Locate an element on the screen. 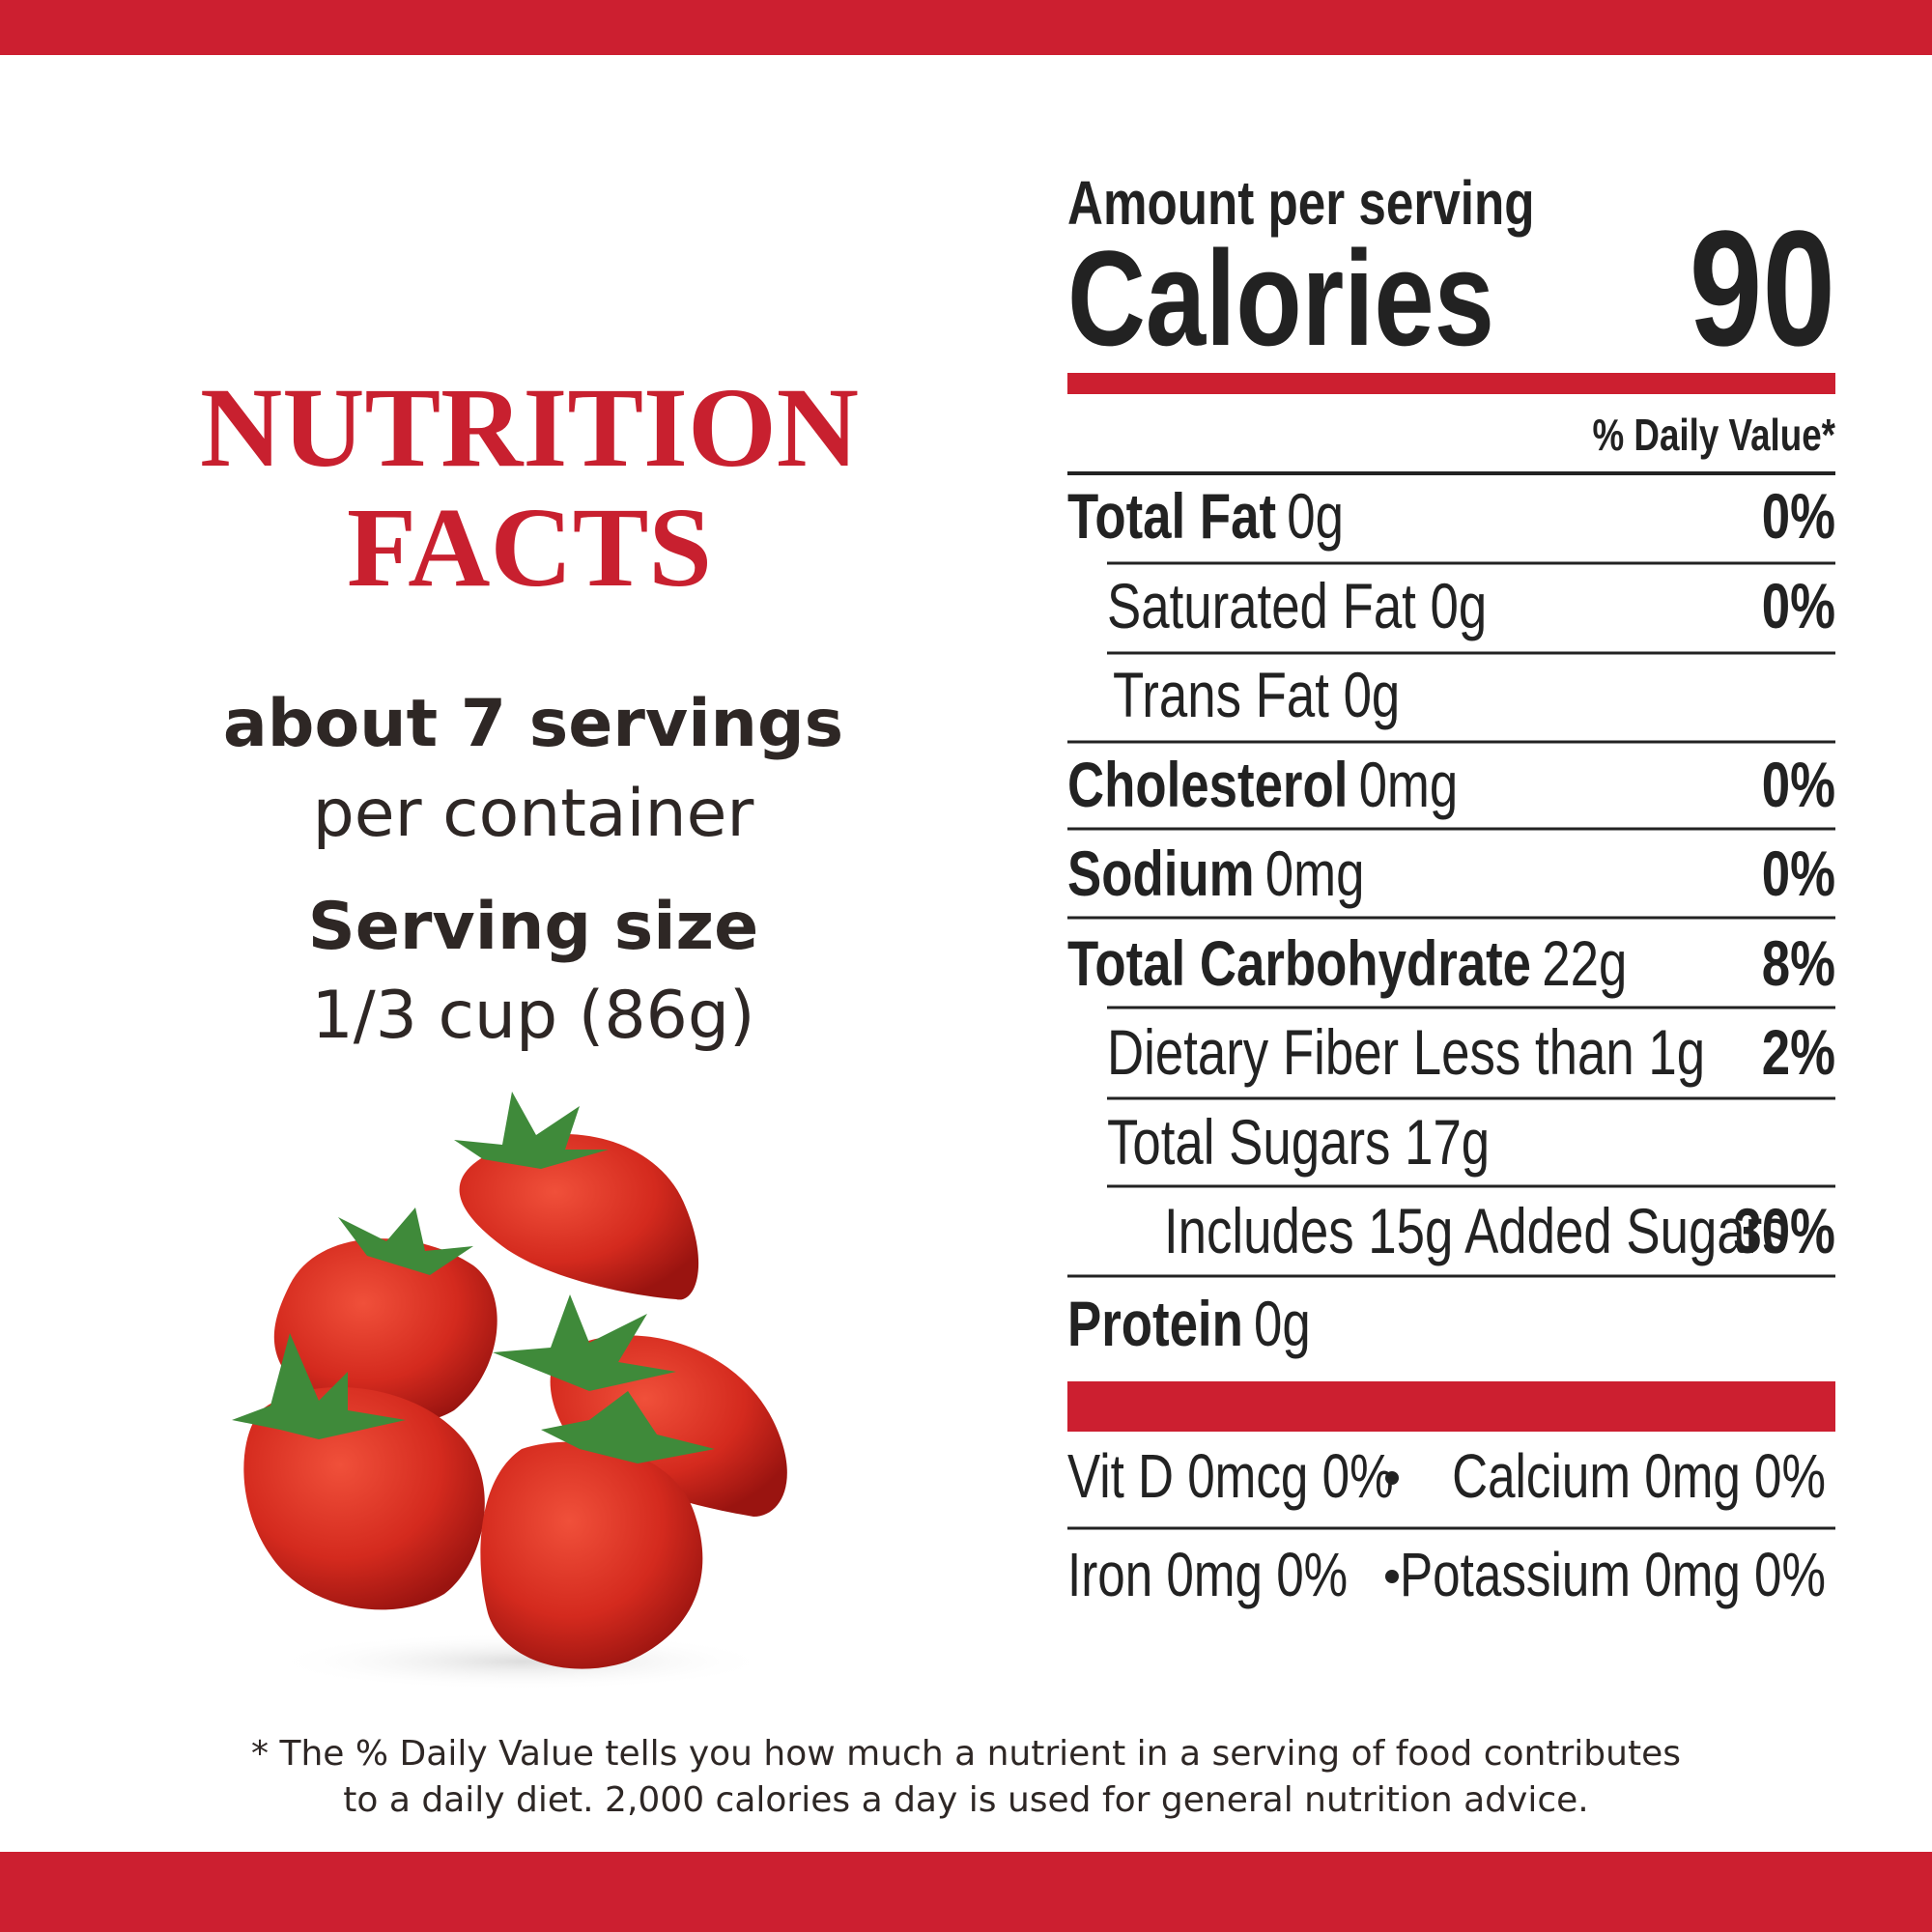 This screenshot has width=1932, height=1932. daily-value: 8% is located at coordinates (1798, 963).